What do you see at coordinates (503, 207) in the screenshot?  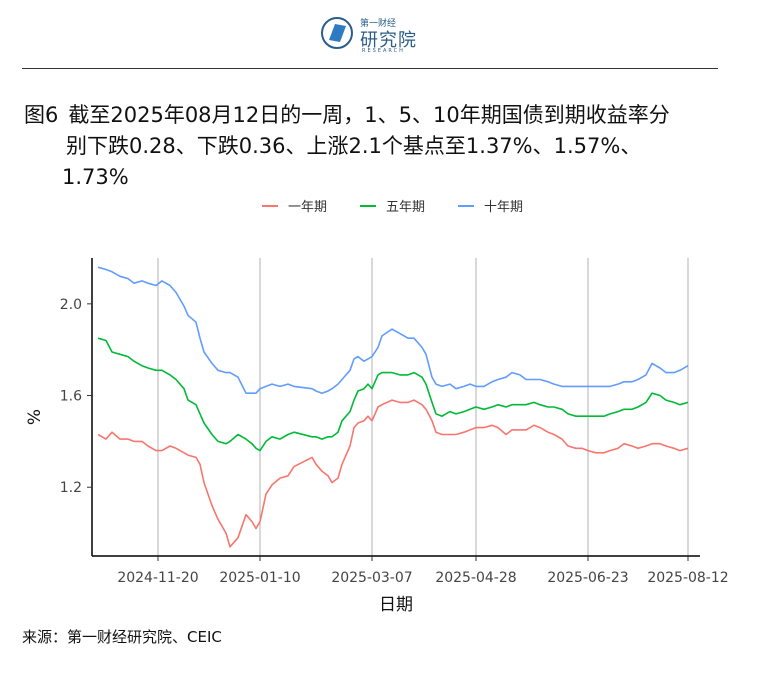 I see `legend-label: 十年期` at bounding box center [503, 207].